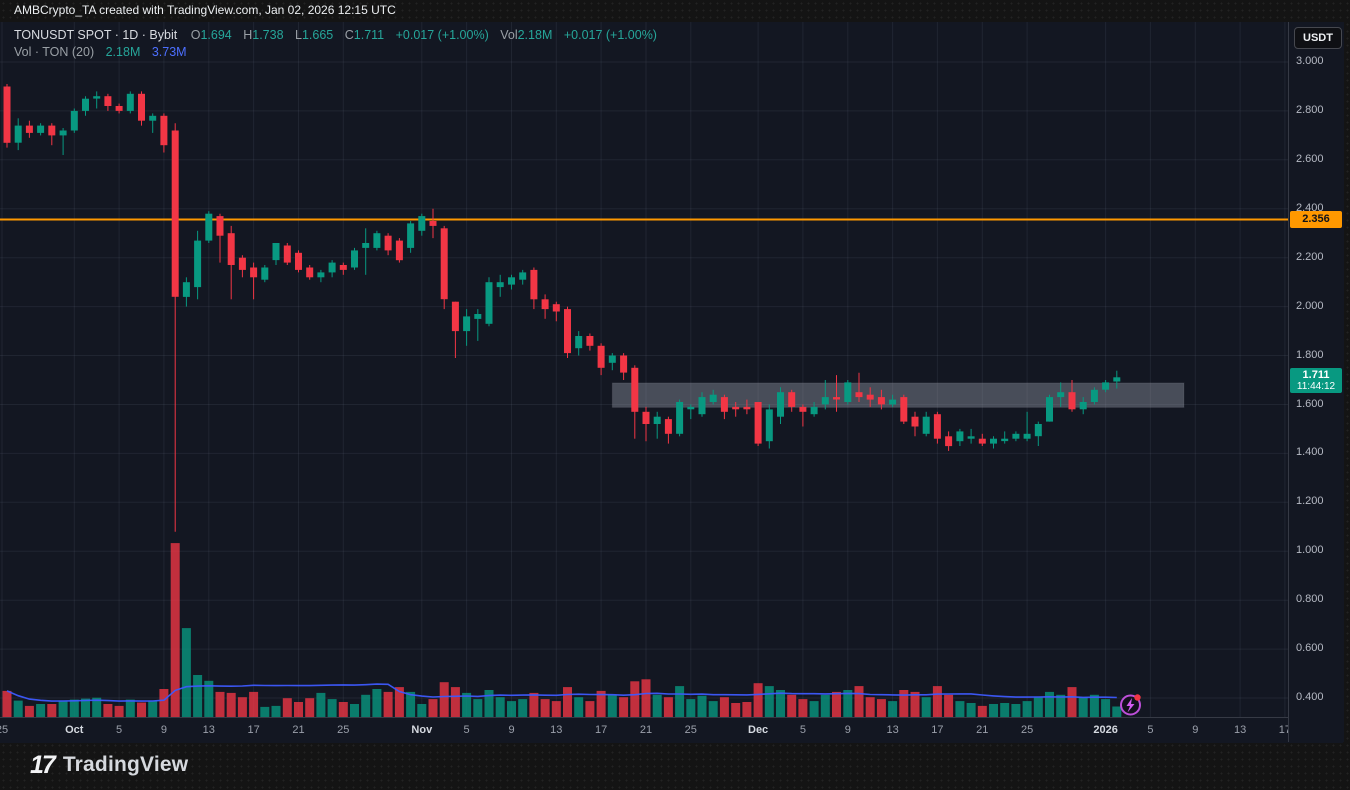 The image size is (1350, 790). What do you see at coordinates (1310, 648) in the screenshot?
I see `price-tick-label: 0.600` at bounding box center [1310, 648].